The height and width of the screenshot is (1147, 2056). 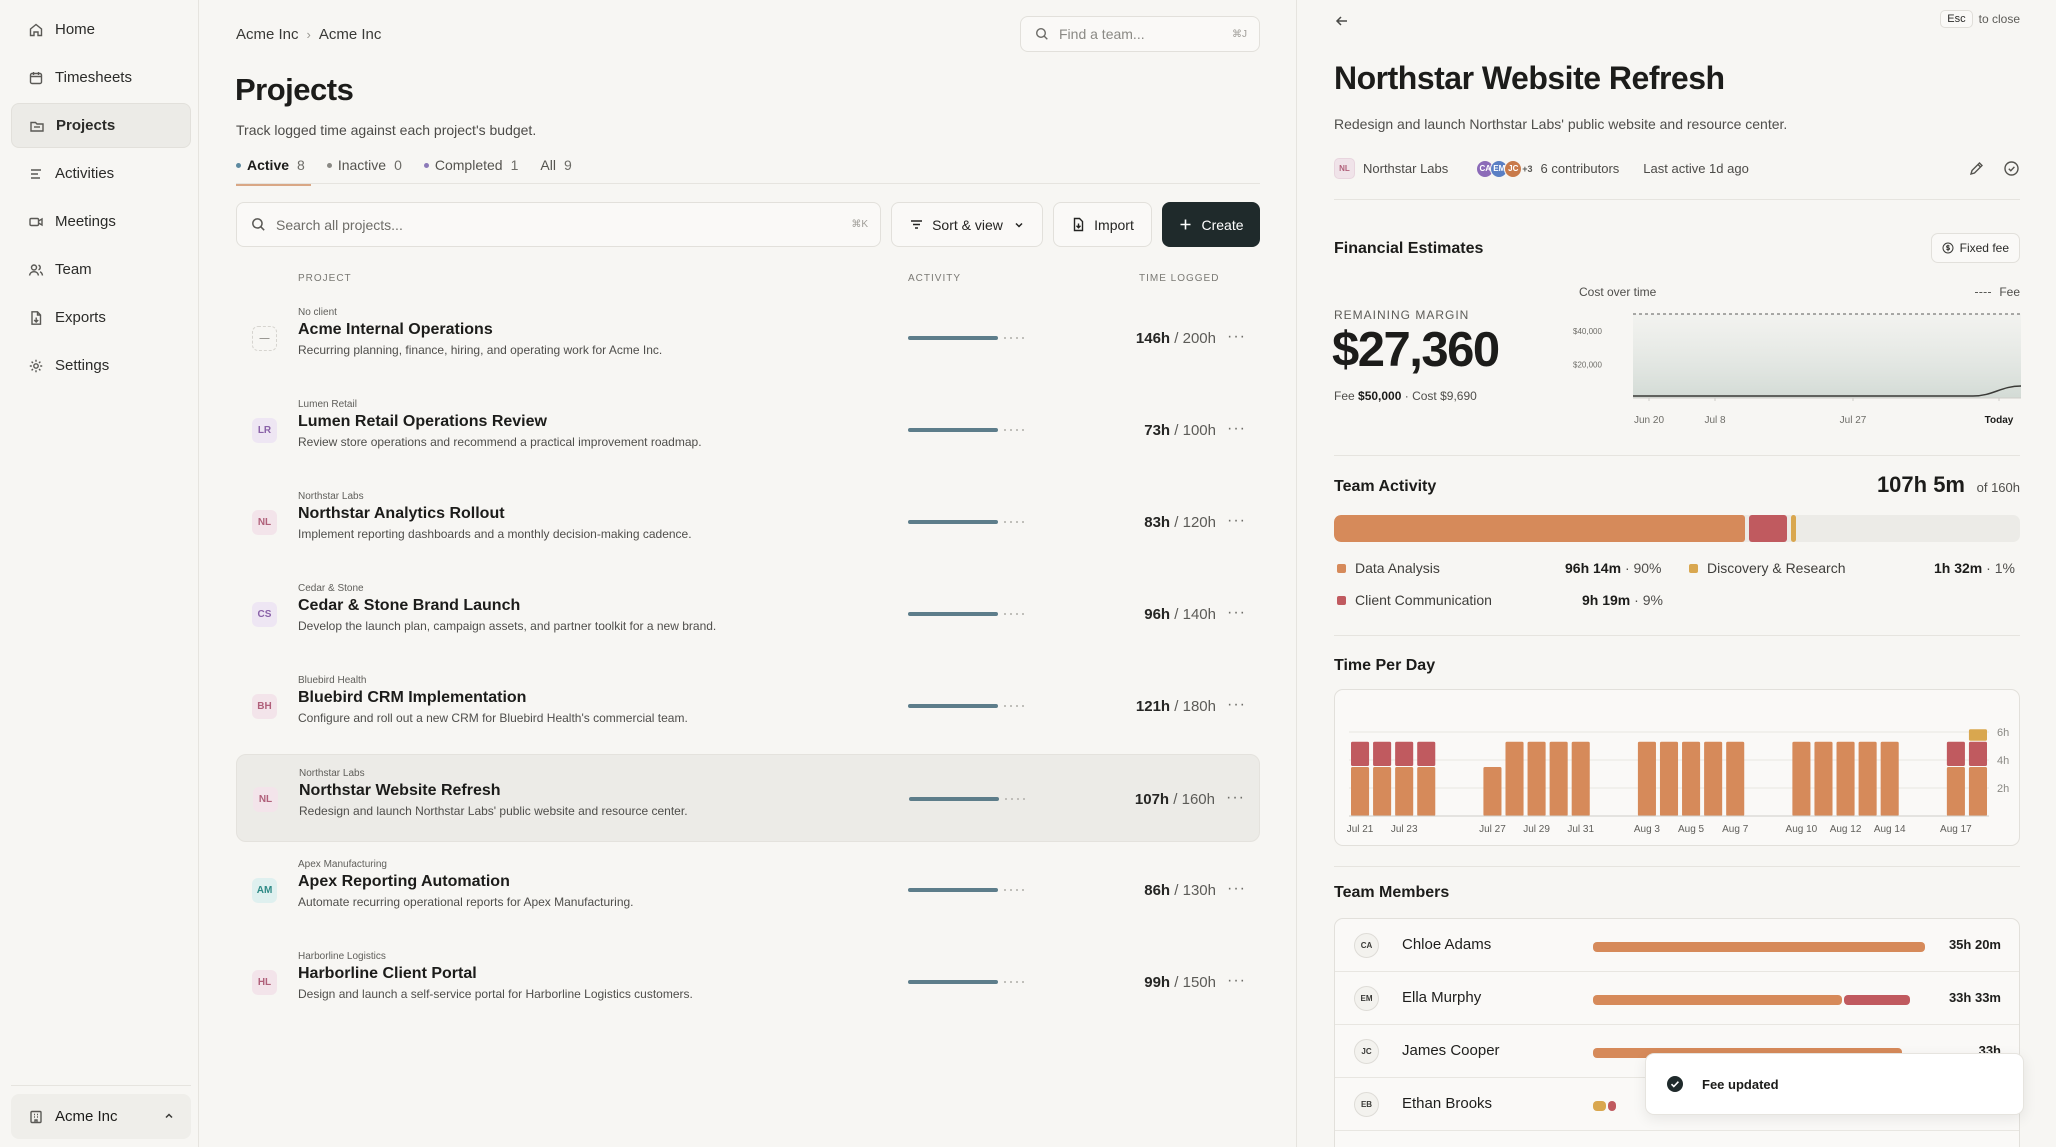 What do you see at coordinates (1948, 248) in the screenshot?
I see `dollar-circle-icon` at bounding box center [1948, 248].